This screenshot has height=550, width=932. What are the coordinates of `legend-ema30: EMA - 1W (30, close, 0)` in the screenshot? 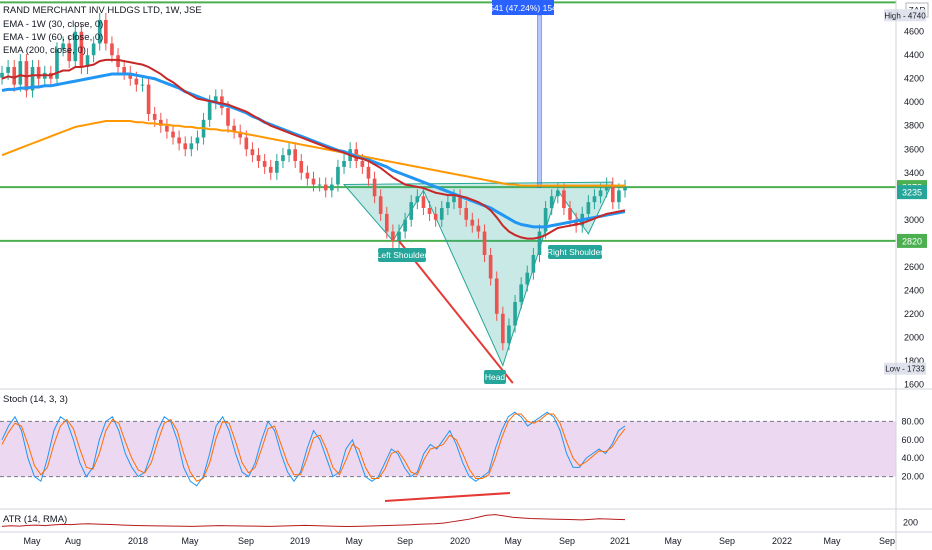 It's located at (53, 24).